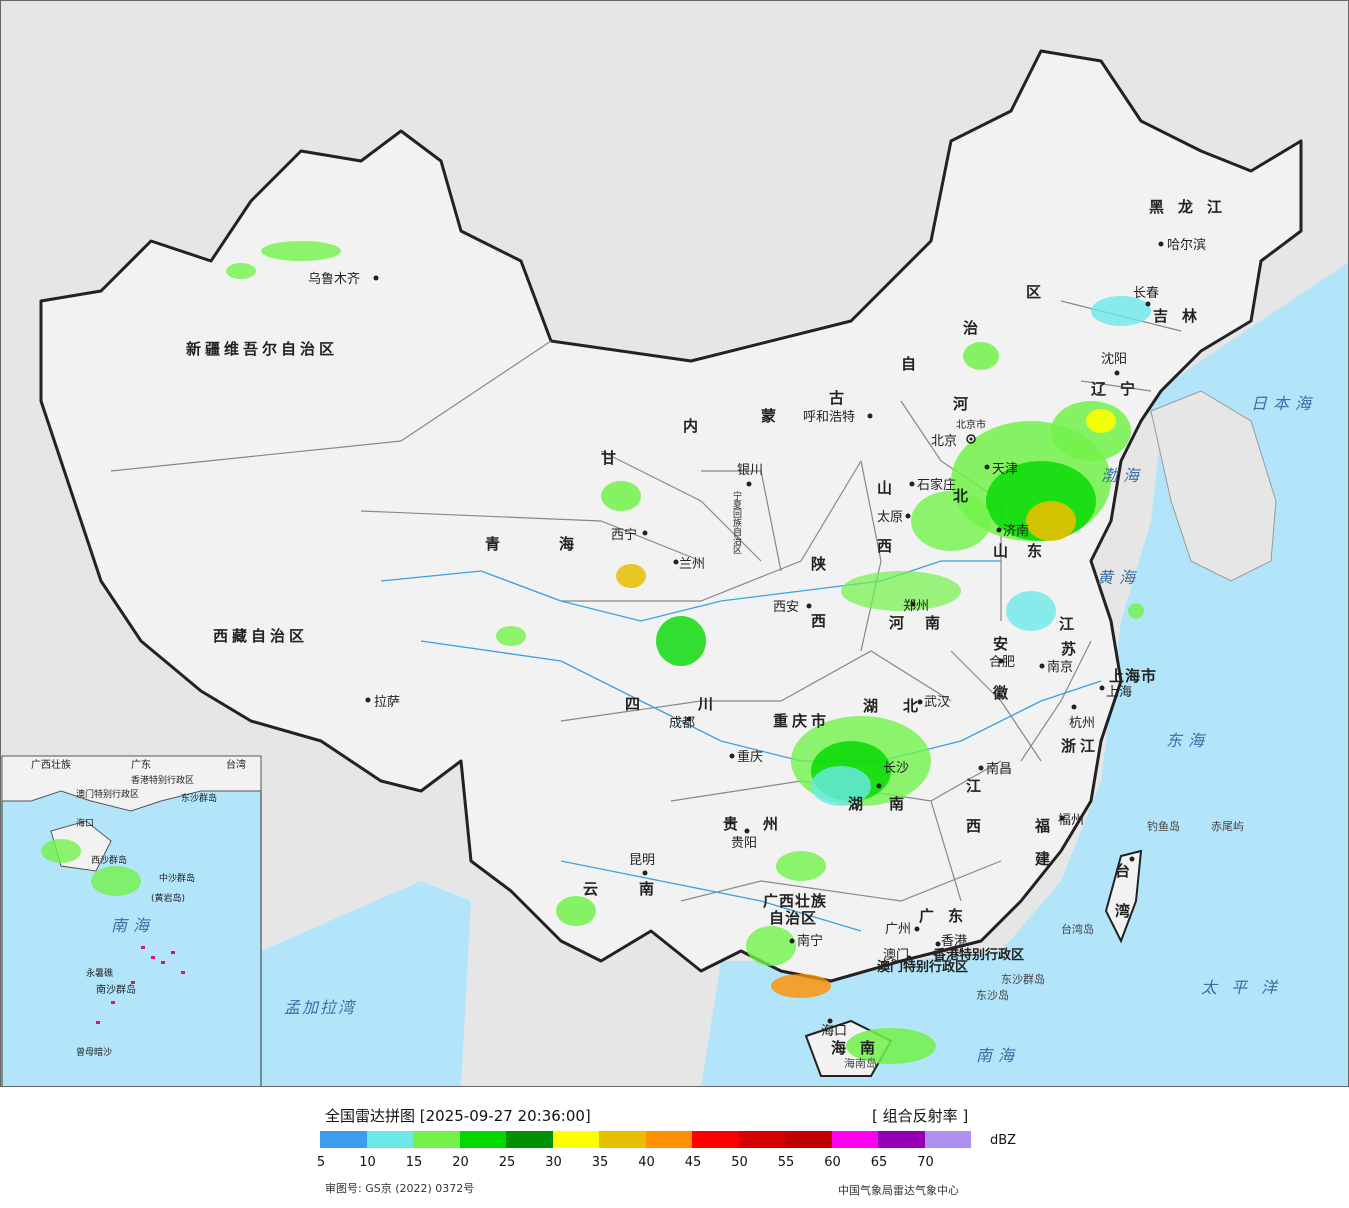 The width and height of the screenshot is (1349, 1208). What do you see at coordinates (387, 702) in the screenshot?
I see `city-label: 拉萨` at bounding box center [387, 702].